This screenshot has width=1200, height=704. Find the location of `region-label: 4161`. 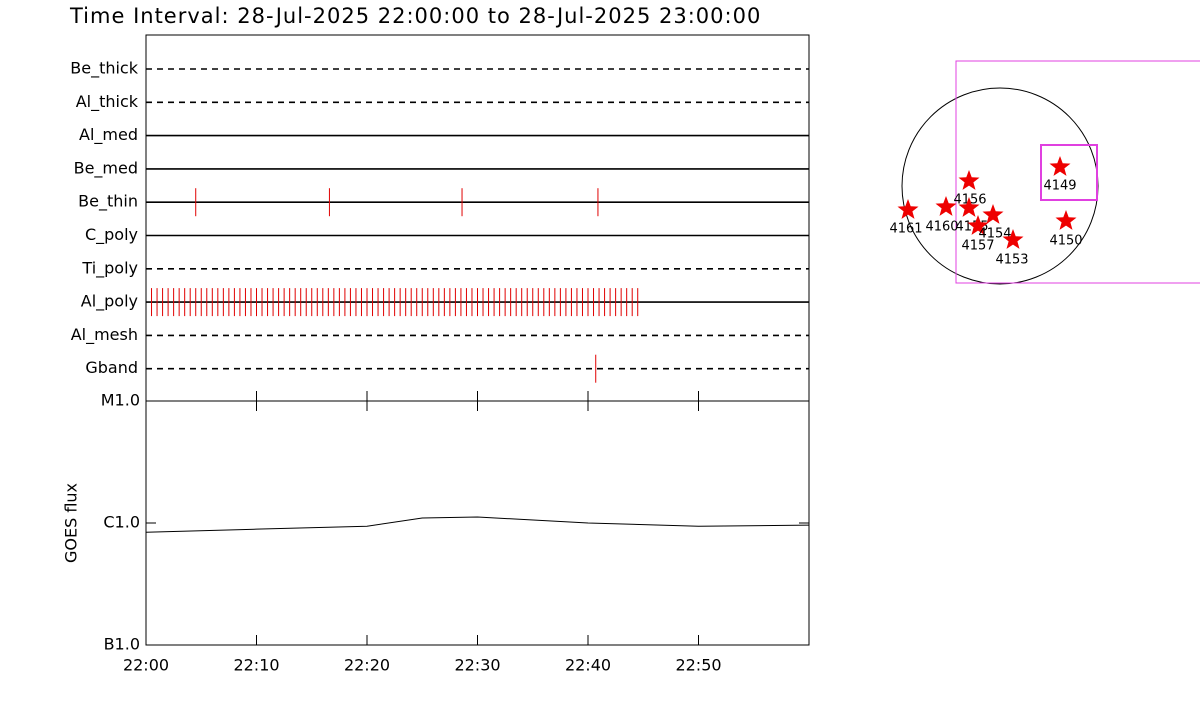

region-label: 4161 is located at coordinates (905, 229).